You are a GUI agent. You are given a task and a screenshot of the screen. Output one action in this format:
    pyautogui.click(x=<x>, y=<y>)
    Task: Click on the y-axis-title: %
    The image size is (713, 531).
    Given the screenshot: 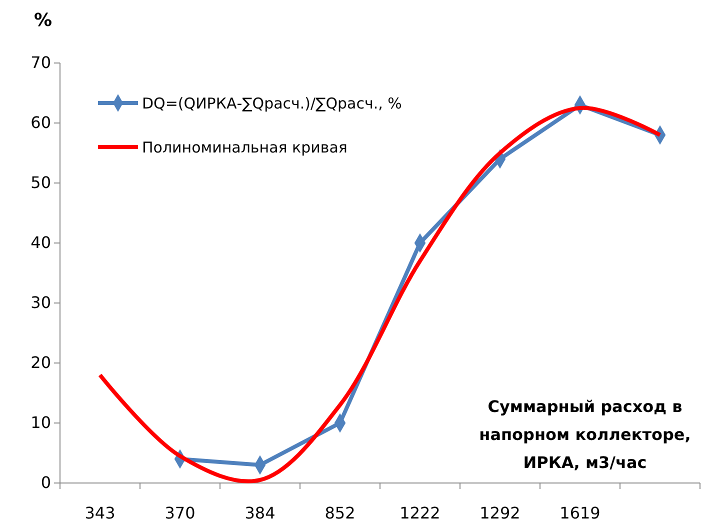 What is the action you would take?
    pyautogui.click(x=43, y=20)
    